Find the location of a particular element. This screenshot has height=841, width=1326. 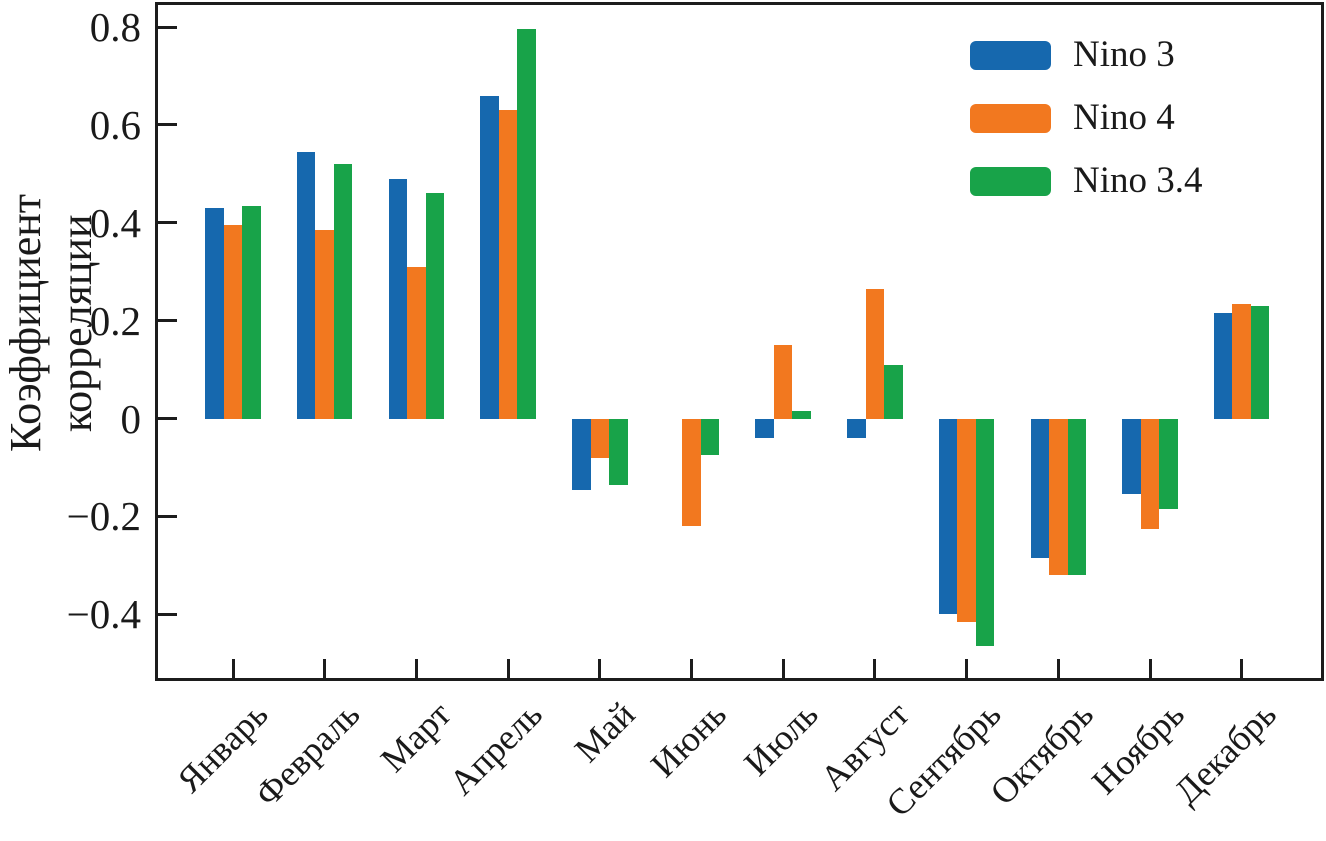

x-tick-label-month: Май is located at coordinates (604, 732).